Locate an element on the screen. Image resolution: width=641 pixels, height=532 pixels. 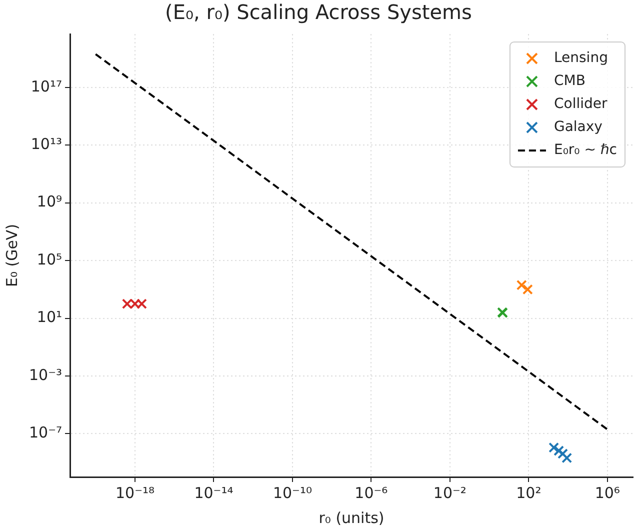
y-tick-label: 10⁹ is located at coordinates (49, 201).